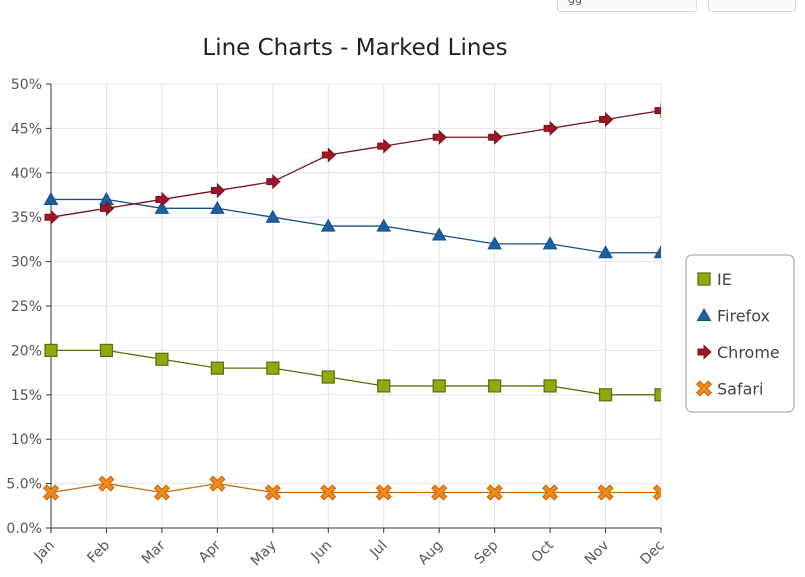 The width and height of the screenshot is (805, 577). What do you see at coordinates (354, 48) in the screenshot?
I see `chart-title: Line Charts - Marked Lines` at bounding box center [354, 48].